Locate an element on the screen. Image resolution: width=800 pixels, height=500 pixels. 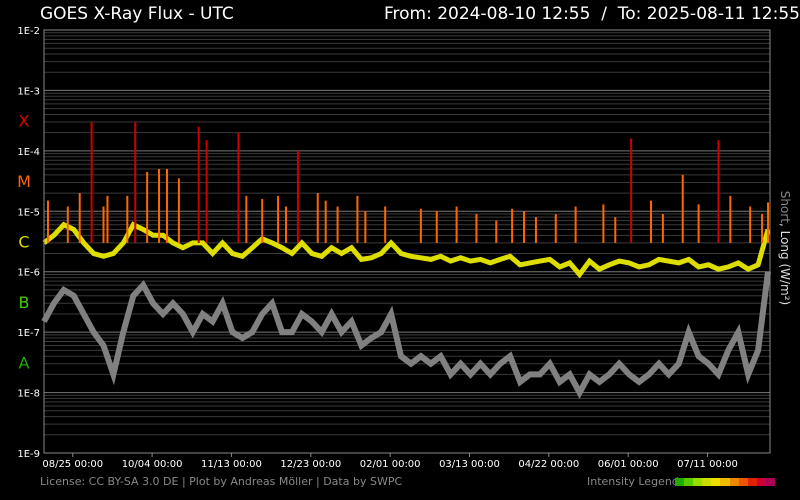
x-tick-label: 03/13 00:00 is located at coordinates (469, 464).